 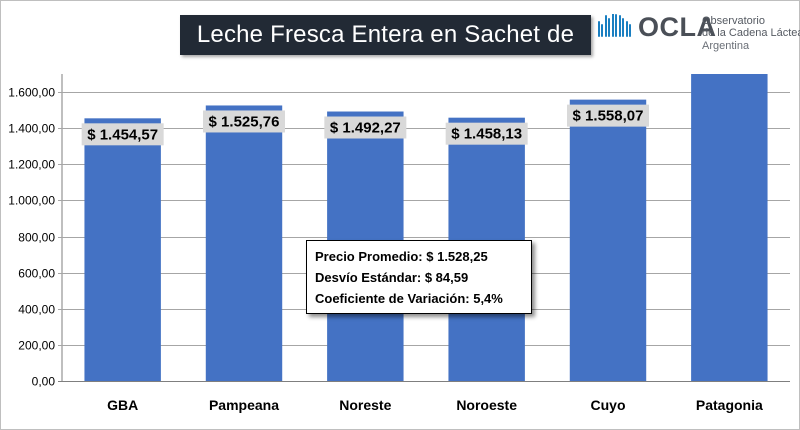 I want to click on category-label: Noroeste, so click(x=486, y=405).